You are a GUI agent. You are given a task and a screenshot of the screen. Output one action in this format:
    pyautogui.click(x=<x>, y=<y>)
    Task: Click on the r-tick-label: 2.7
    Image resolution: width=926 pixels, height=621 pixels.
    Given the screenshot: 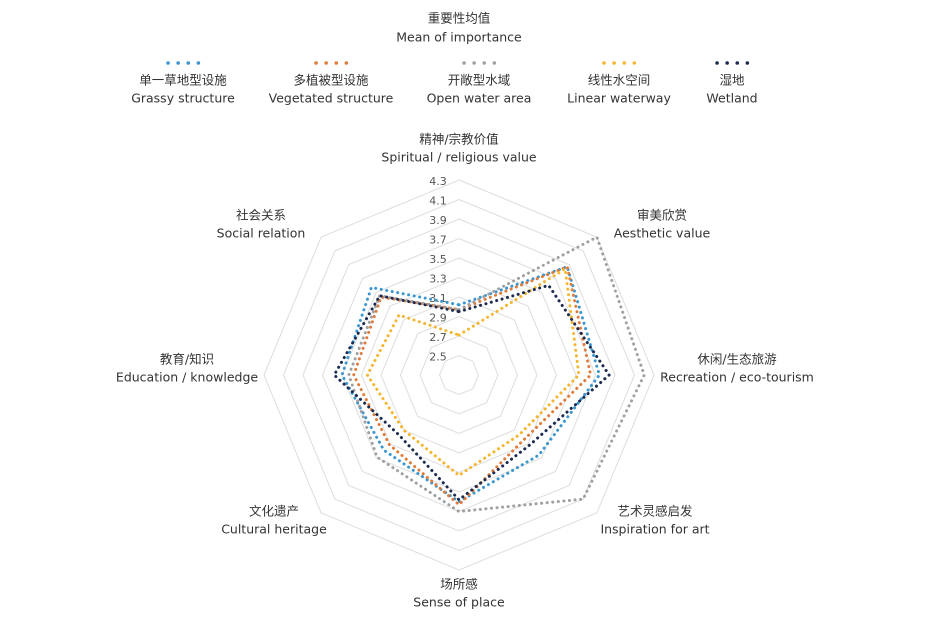 What is the action you would take?
    pyautogui.click(x=438, y=337)
    